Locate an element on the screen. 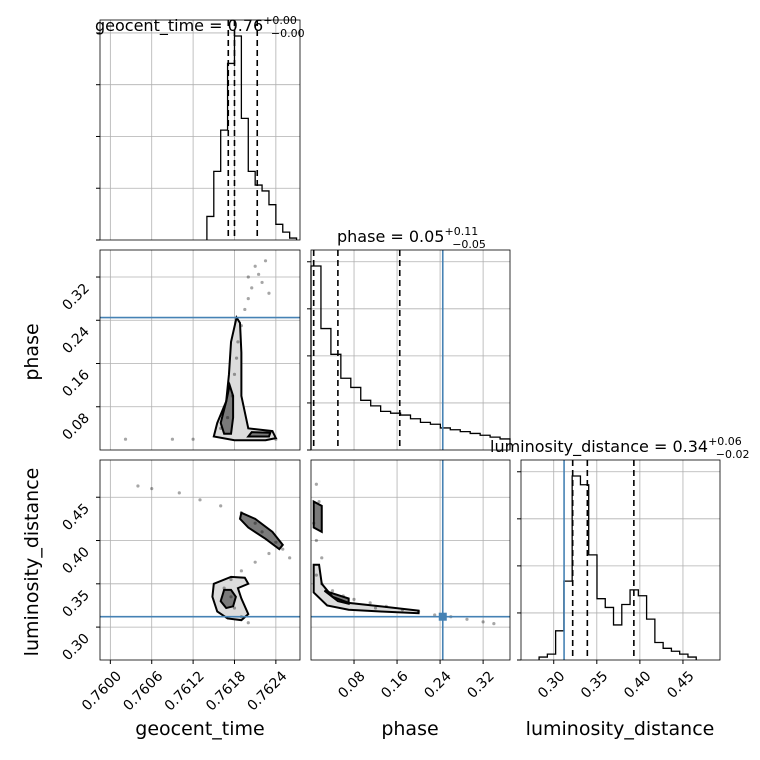  ytick-label-luminosity_distance: 0.30 is located at coordinates (75, 647).